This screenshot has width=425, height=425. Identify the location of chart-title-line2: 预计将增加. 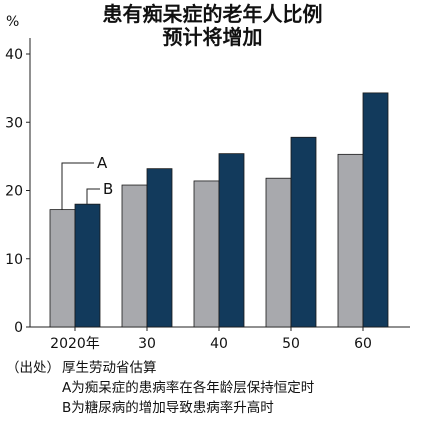
(212, 37).